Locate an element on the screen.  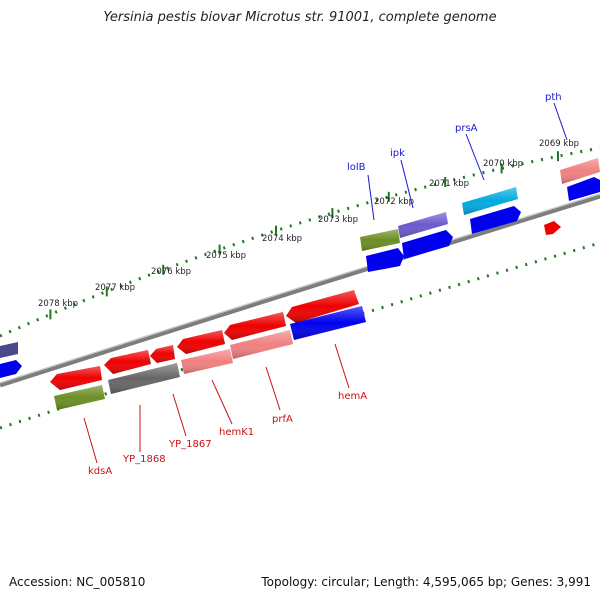
gene-label-kdsA: kdsA is located at coordinates (100, 471).